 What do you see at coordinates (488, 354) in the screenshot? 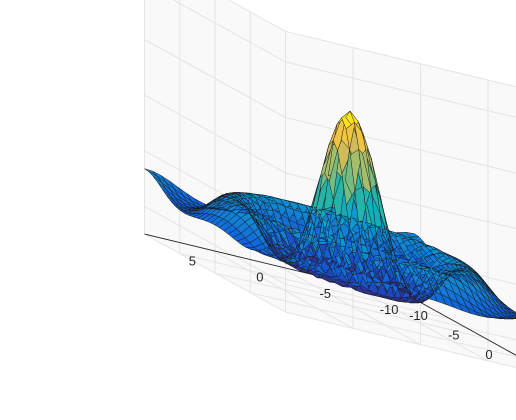
I see `x-tick-label: 0` at bounding box center [488, 354].